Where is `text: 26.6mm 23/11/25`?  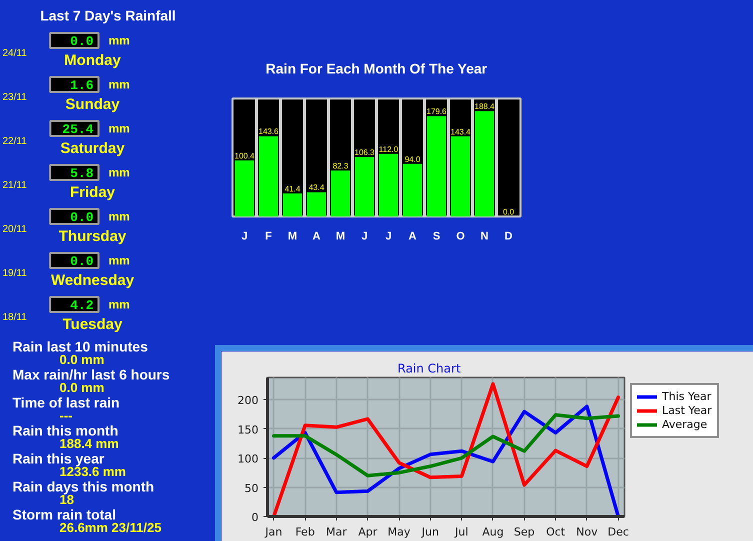 text: 26.6mm 23/11/25 is located at coordinates (111, 527).